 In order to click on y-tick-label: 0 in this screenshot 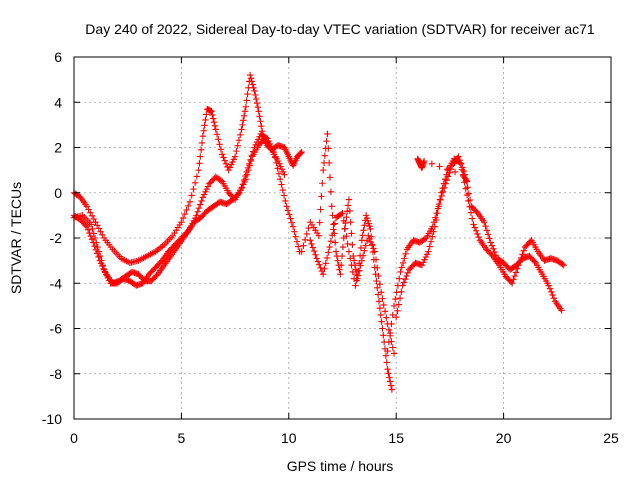, I will do `click(58, 193)`.